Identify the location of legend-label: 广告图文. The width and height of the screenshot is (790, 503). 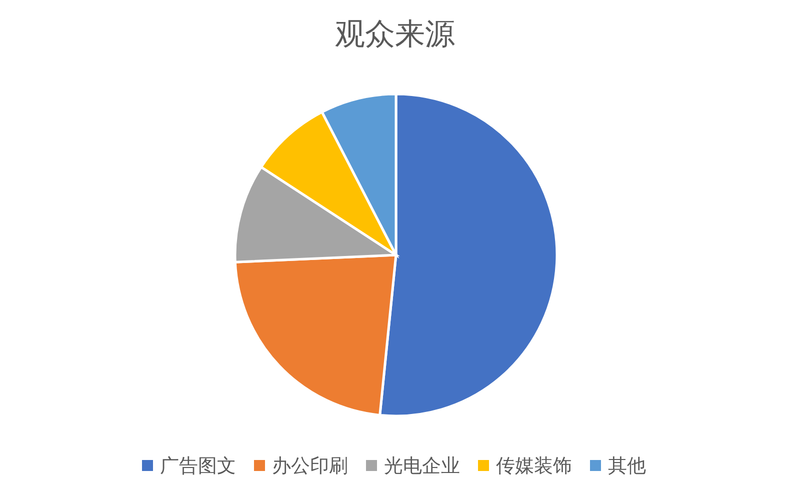
(198, 466).